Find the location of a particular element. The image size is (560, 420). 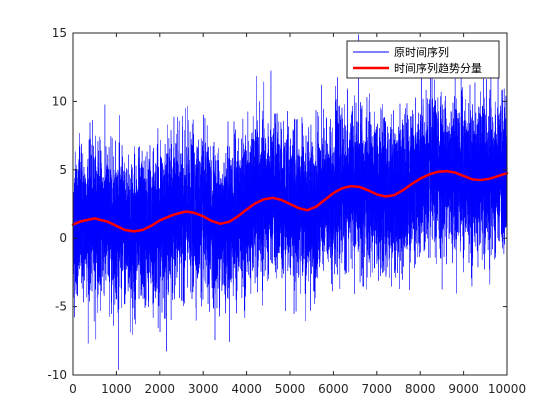

x-tick-label: 0 is located at coordinates (73, 389).